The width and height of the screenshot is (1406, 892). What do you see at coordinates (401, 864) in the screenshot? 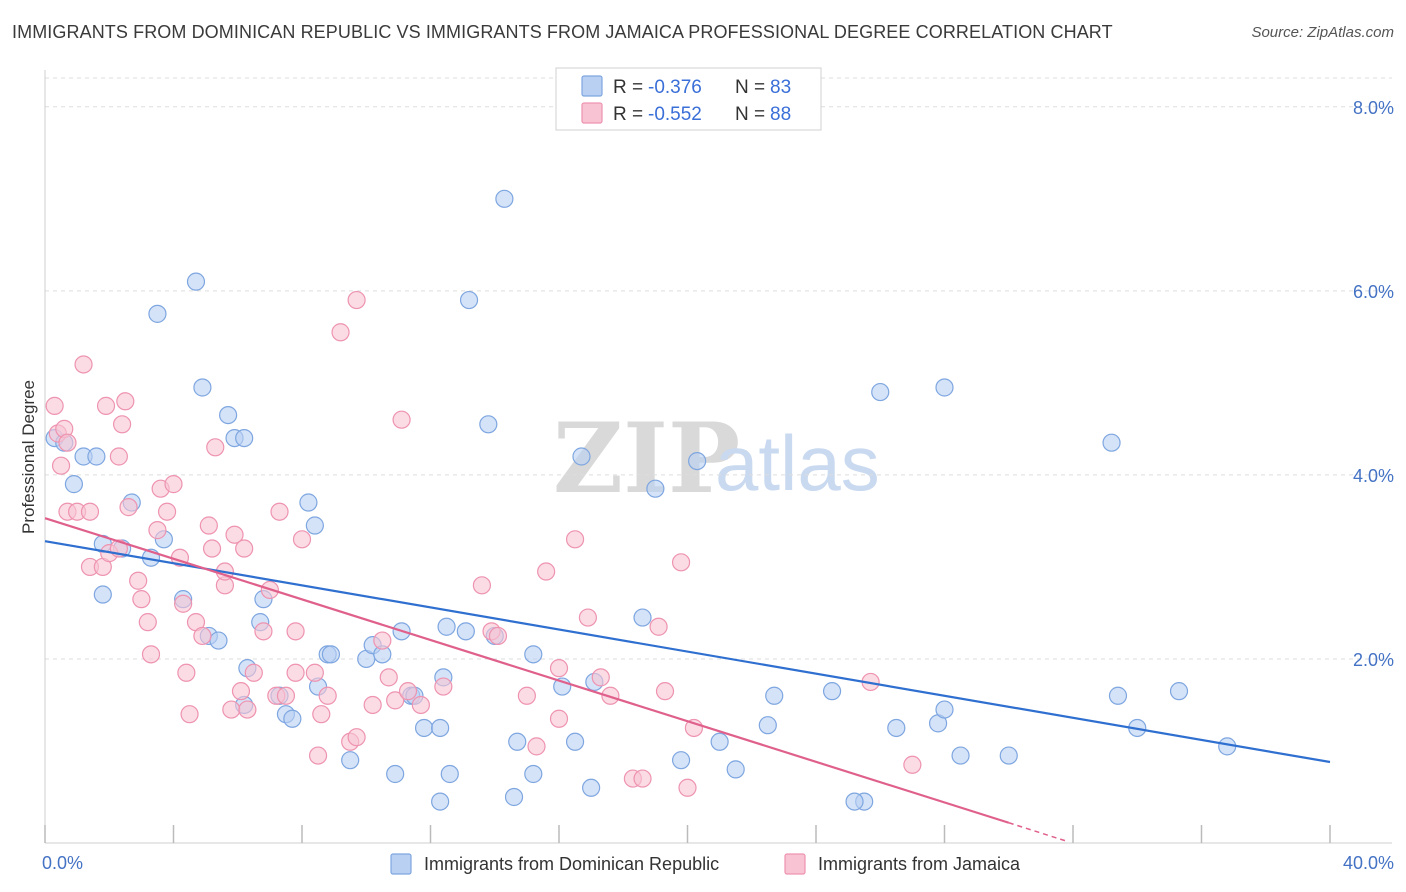
I see `bottom-legend-swatch-dominican` at bounding box center [401, 864].